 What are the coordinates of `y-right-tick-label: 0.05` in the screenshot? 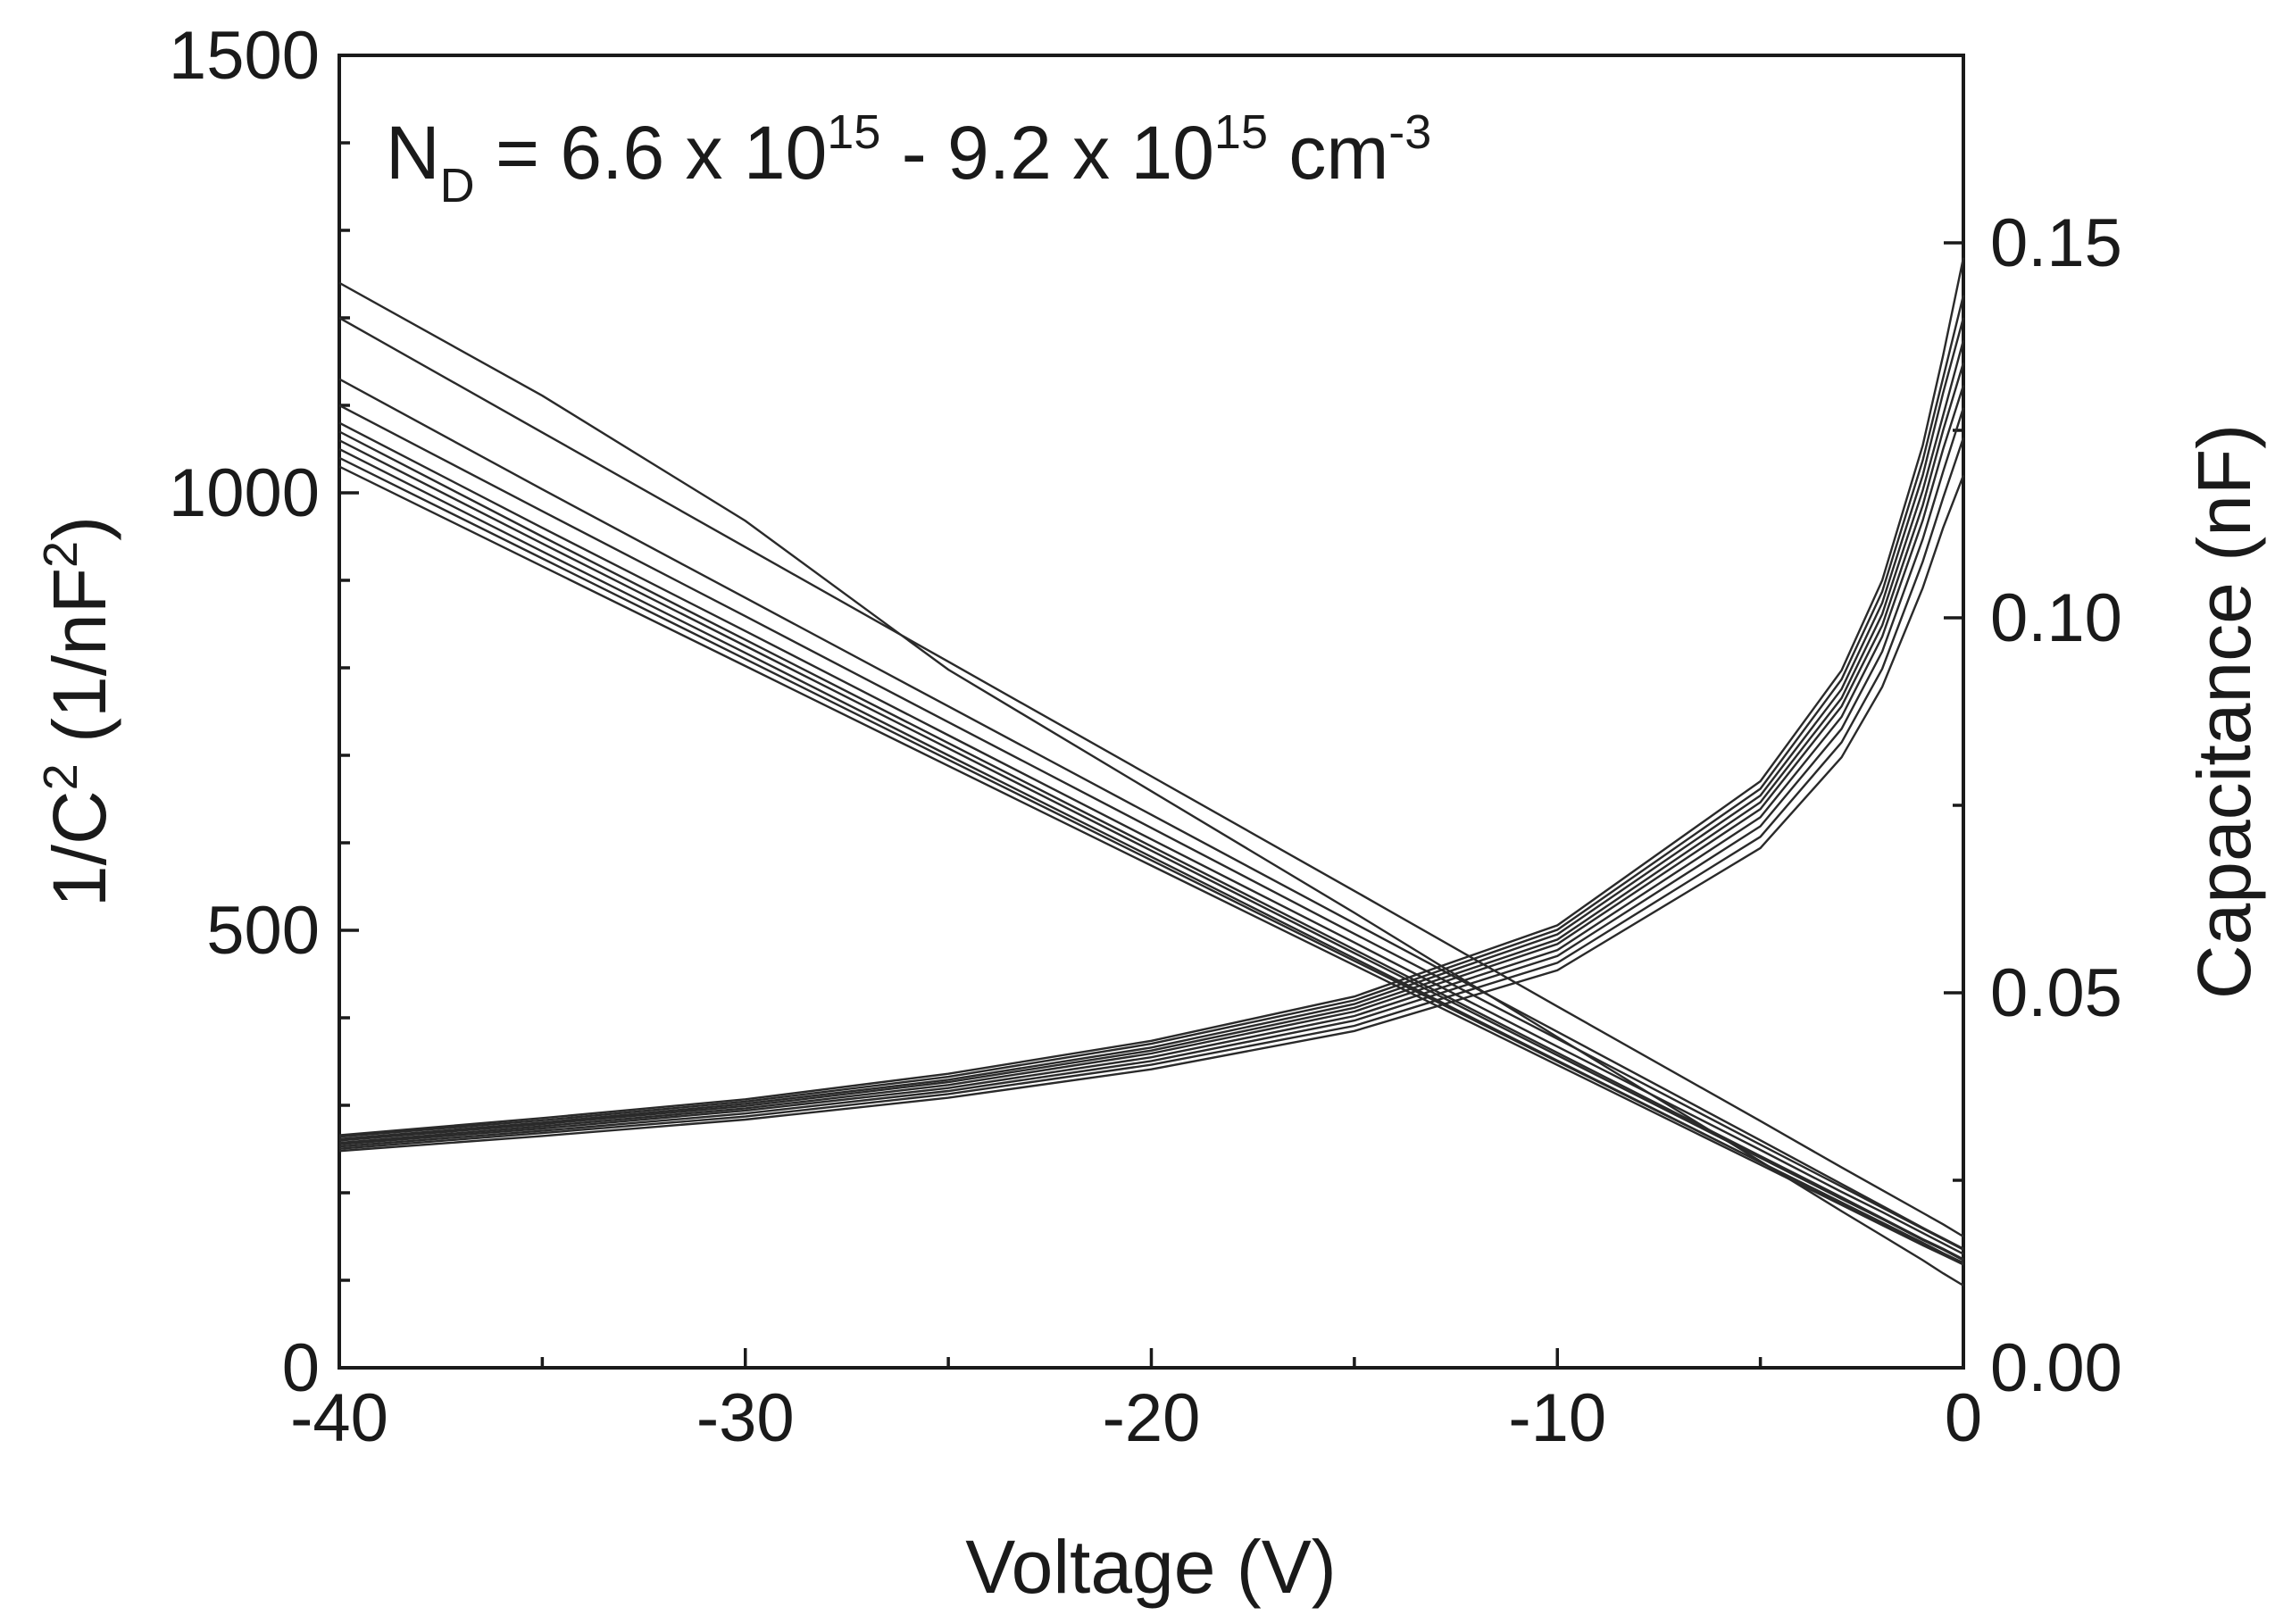 It's located at (2056, 993).